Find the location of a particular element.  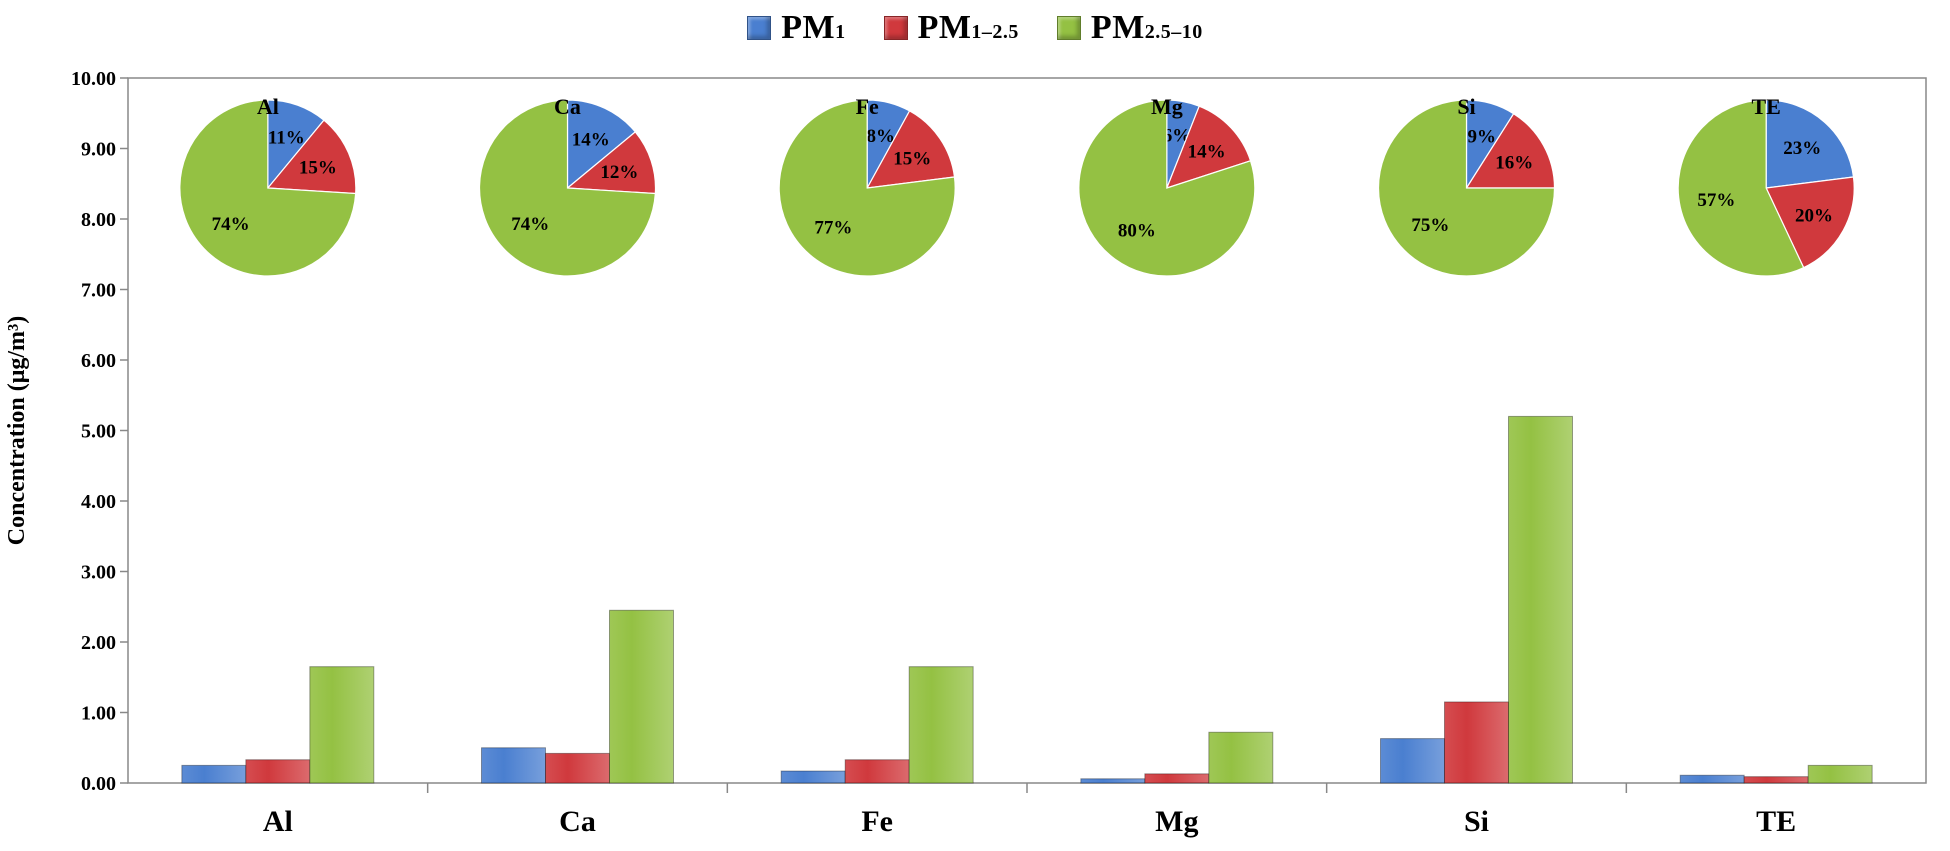

legend: PM1 PM1–2.5 PM2.5–10 is located at coordinates (975, 28).